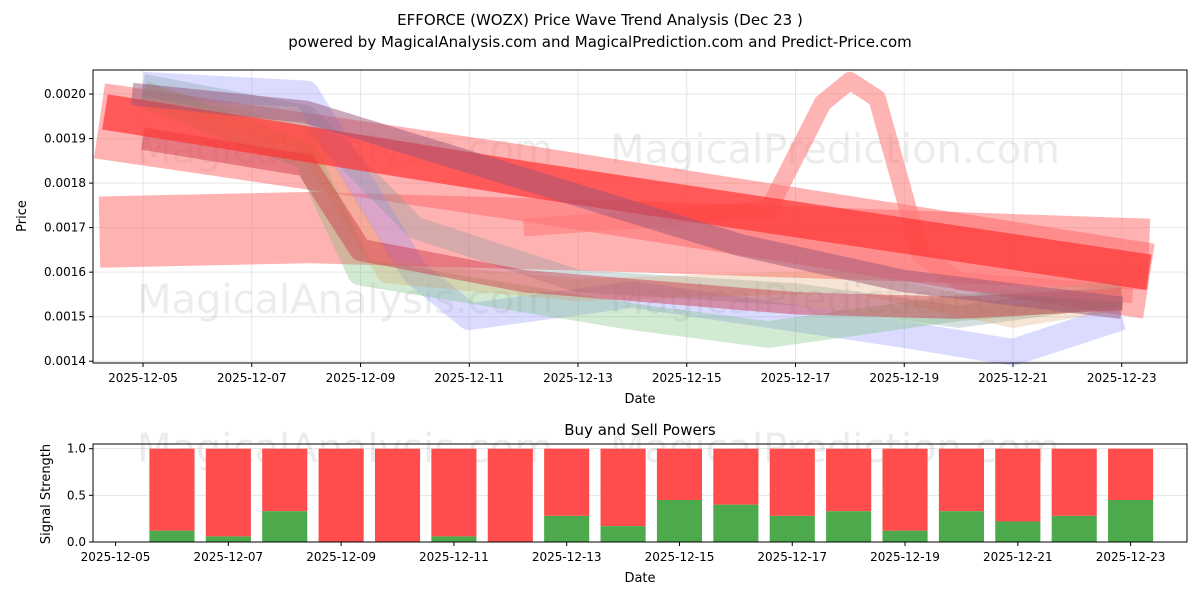  What do you see at coordinates (639, 578) in the screenshot?
I see `buysell-x-axis-label: Date` at bounding box center [639, 578].